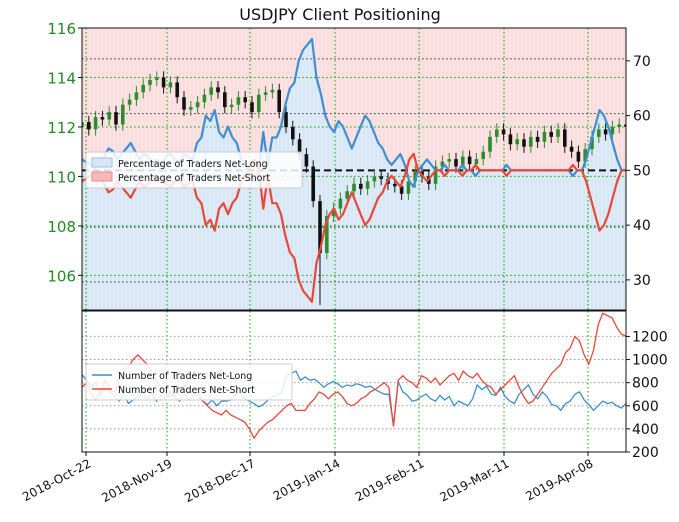  What do you see at coordinates (559, 479) in the screenshot?
I see `date-tick-label: 2019-Apr-08` at bounding box center [559, 479].